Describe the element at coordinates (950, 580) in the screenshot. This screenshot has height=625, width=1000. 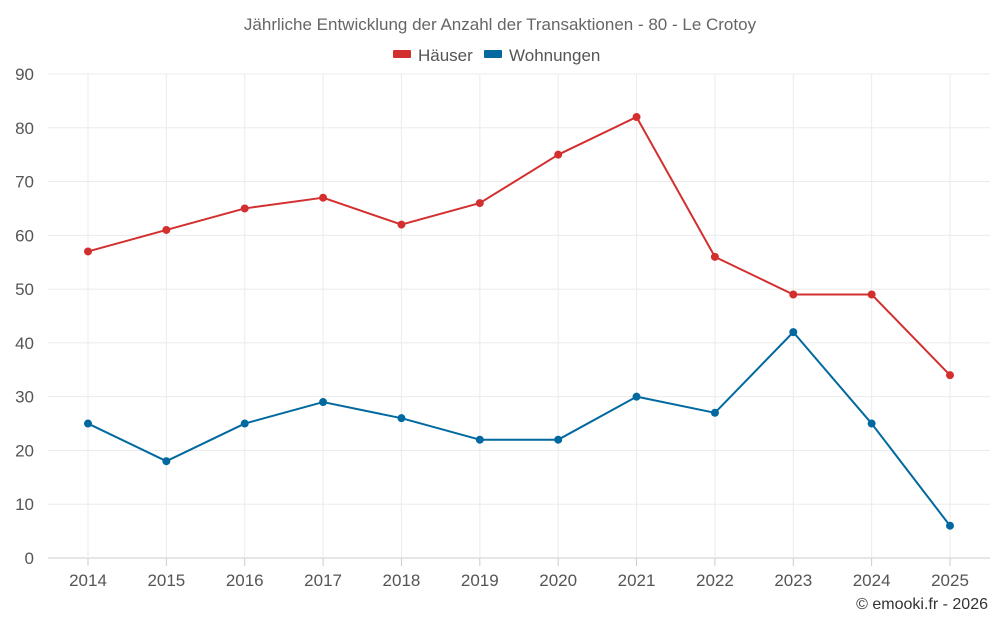
I see `x-tick-label: 2025` at that location.